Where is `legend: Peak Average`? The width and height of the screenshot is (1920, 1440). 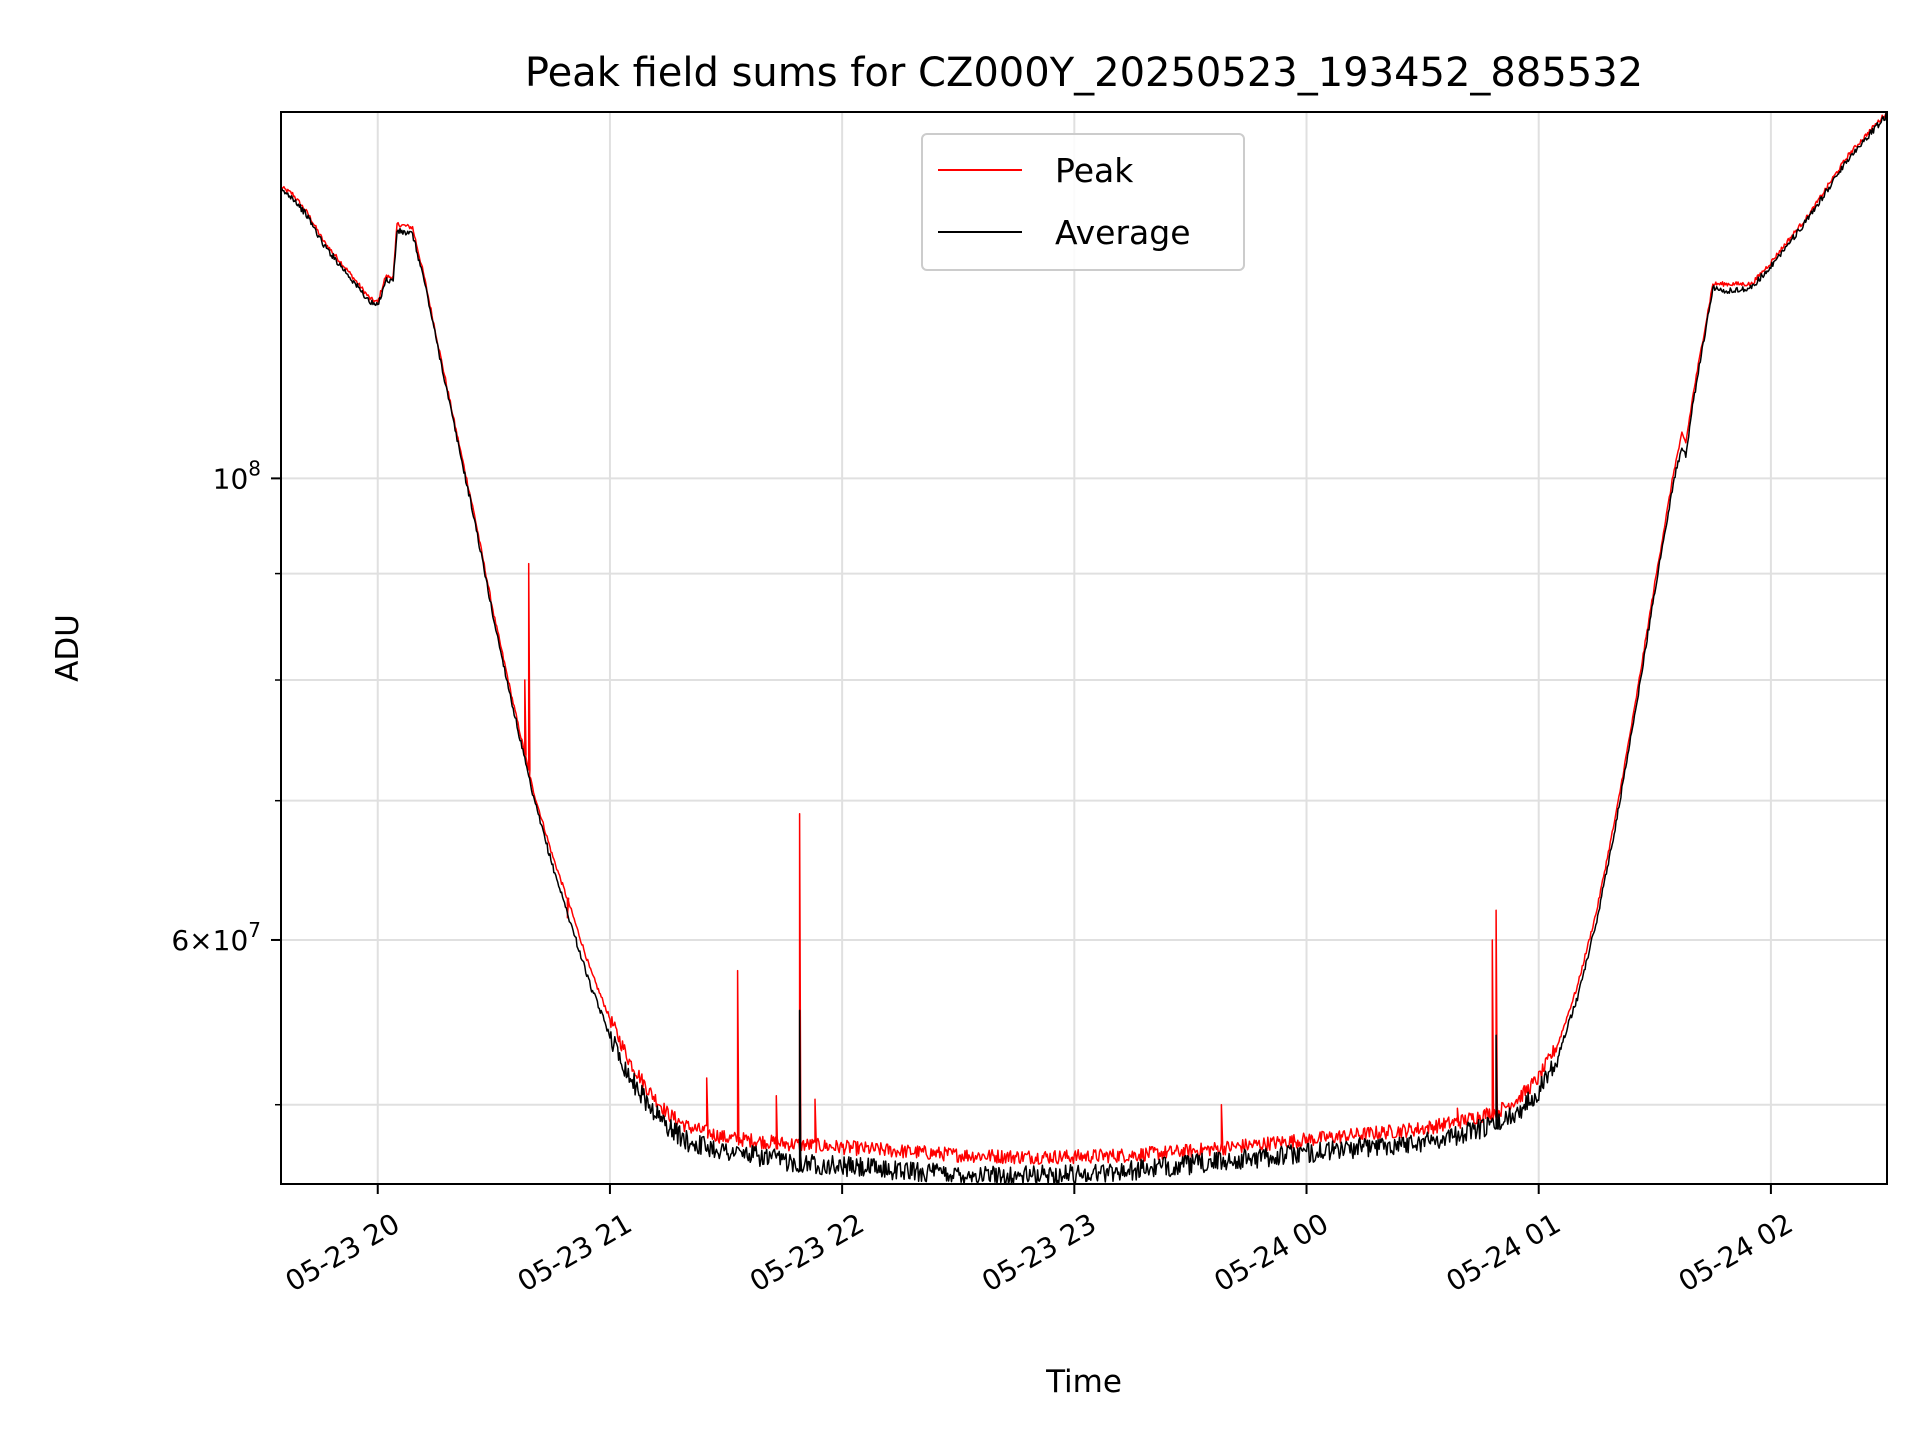 legend: Peak Average is located at coordinates (1083, 202).